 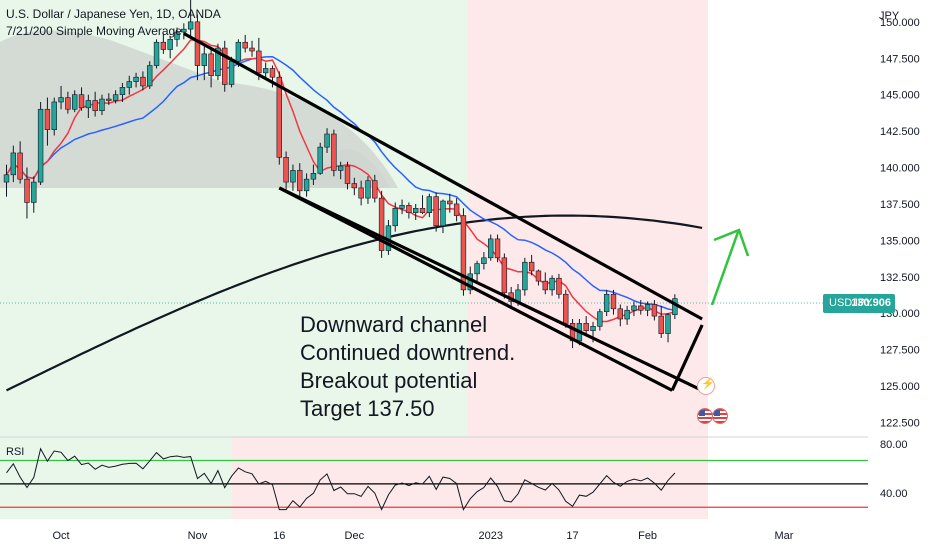 I want to click on time-tick-label: 17, so click(x=572, y=536).